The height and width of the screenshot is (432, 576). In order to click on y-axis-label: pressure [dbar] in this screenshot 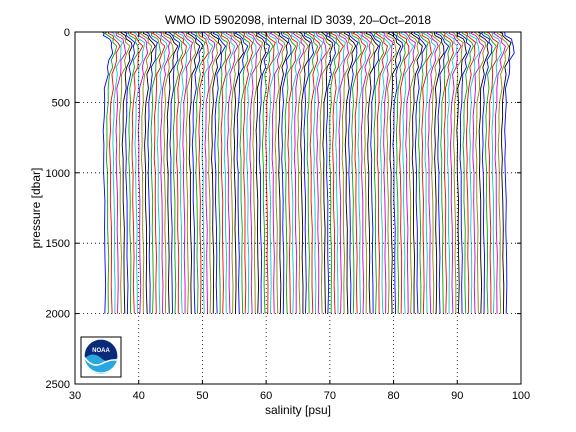, I will do `click(36, 208)`.